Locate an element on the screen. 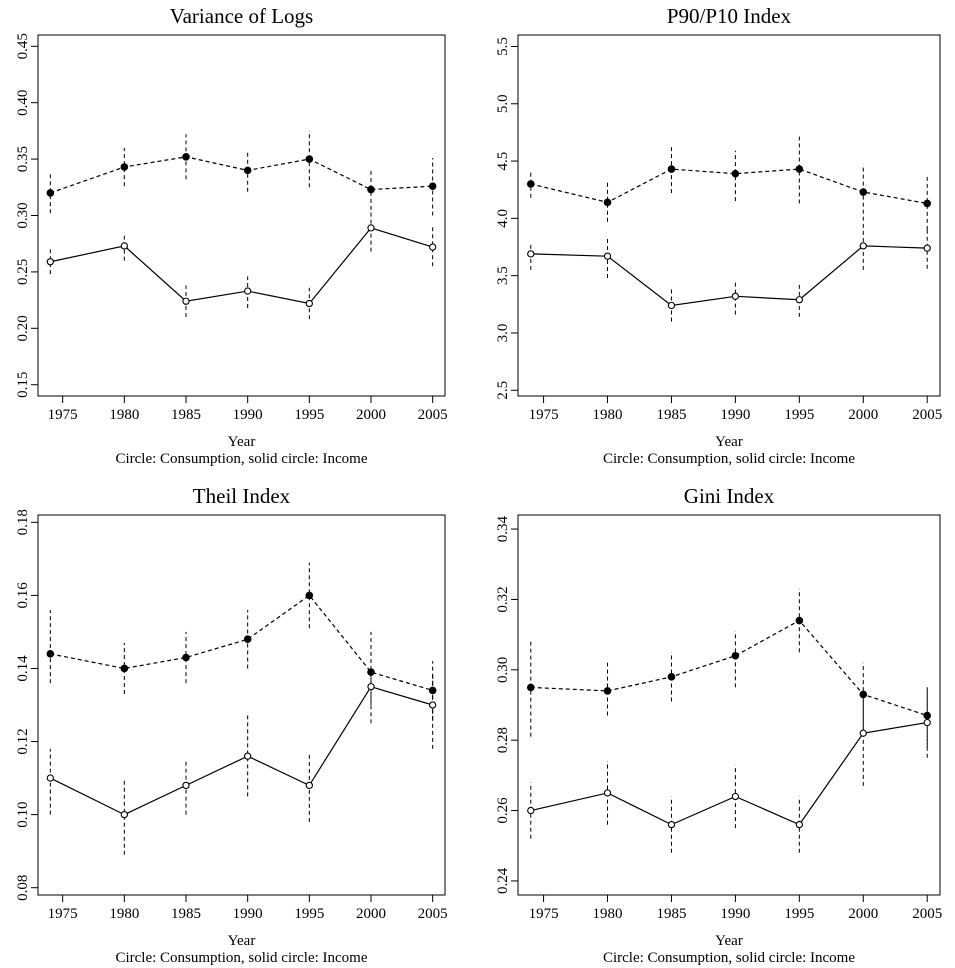 Image resolution: width=955 pixels, height=968 pixels. y-tick-label: 5.0 is located at coordinates (503, 103).